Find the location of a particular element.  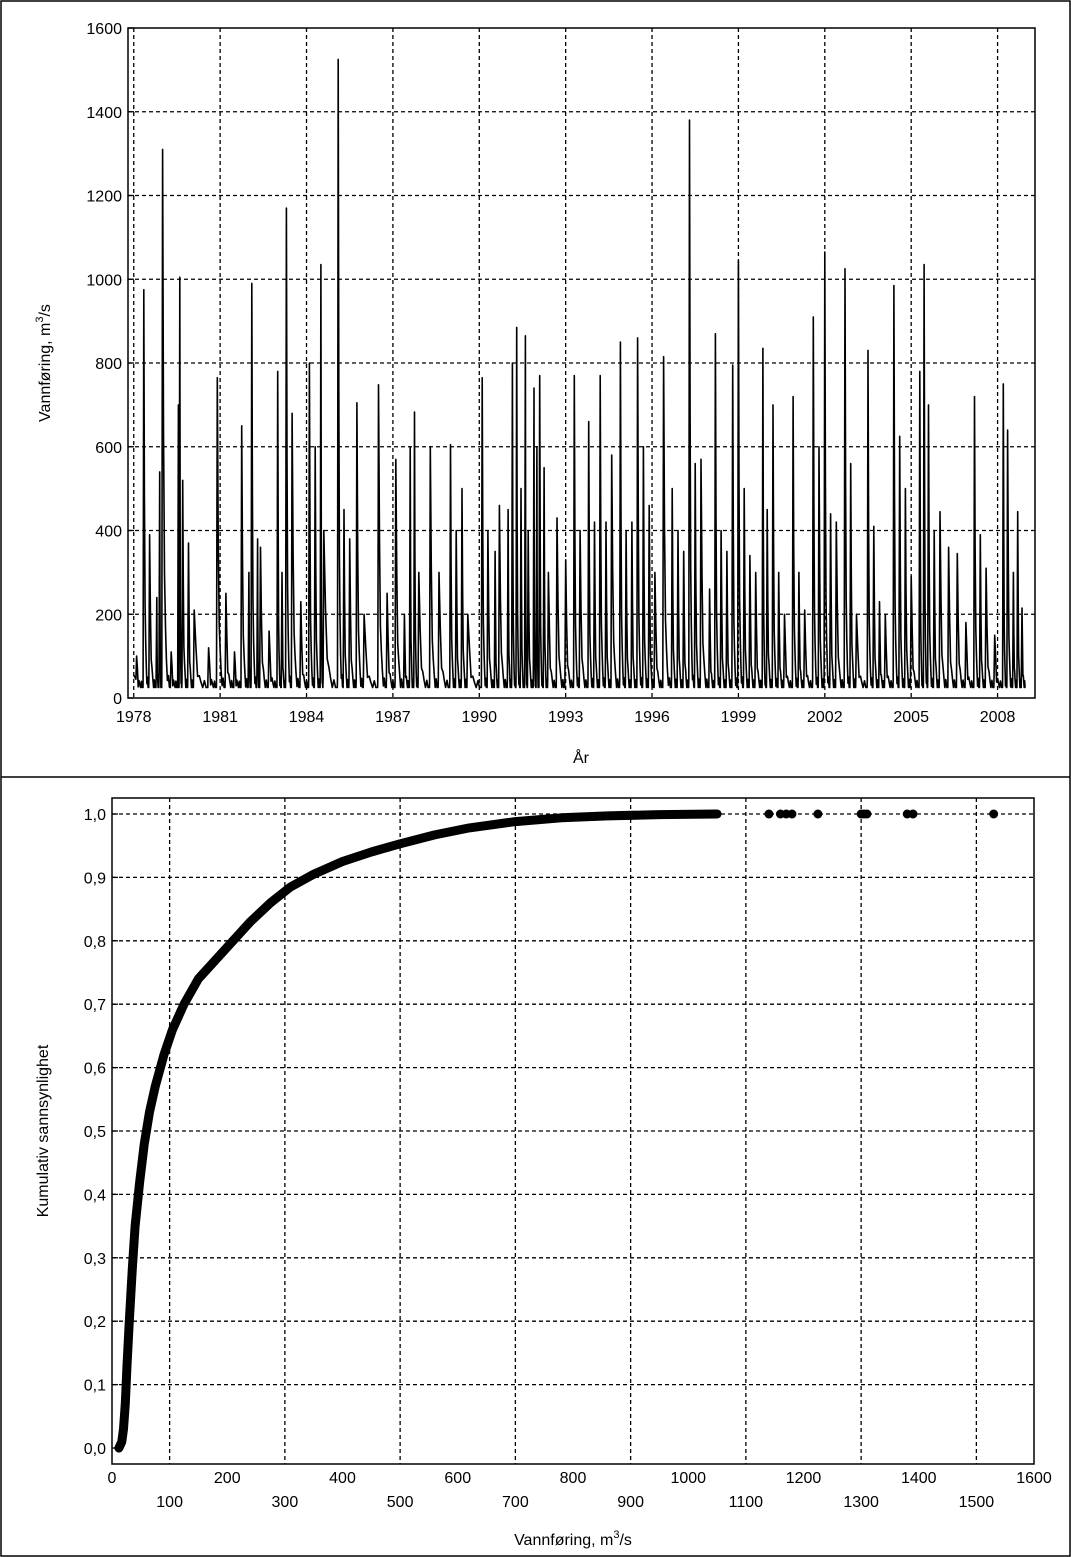

cdf-y-label: Kumulativ sannsynlighet is located at coordinates (43, 1130).